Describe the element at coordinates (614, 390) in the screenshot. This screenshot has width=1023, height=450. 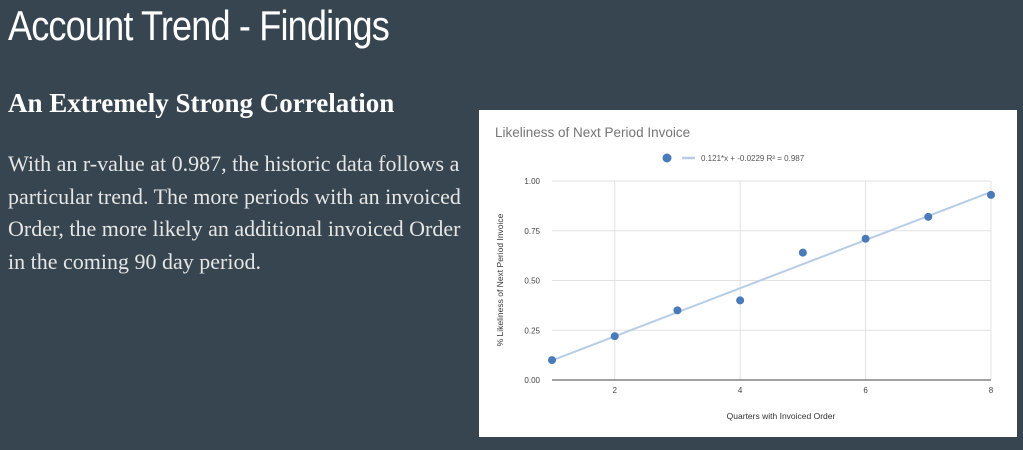
I see `x-tick-label: 2` at that location.